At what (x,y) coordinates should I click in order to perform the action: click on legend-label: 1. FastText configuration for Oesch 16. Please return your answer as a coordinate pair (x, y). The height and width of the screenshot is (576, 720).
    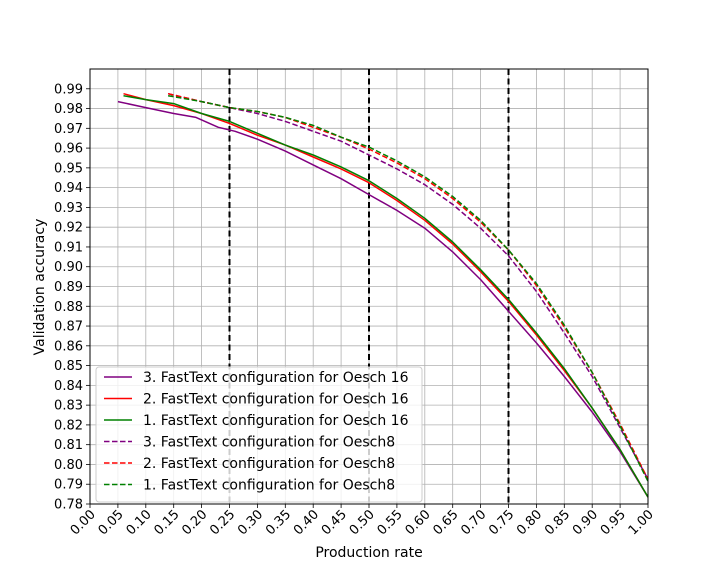
    Looking at the image, I should click on (276, 421).